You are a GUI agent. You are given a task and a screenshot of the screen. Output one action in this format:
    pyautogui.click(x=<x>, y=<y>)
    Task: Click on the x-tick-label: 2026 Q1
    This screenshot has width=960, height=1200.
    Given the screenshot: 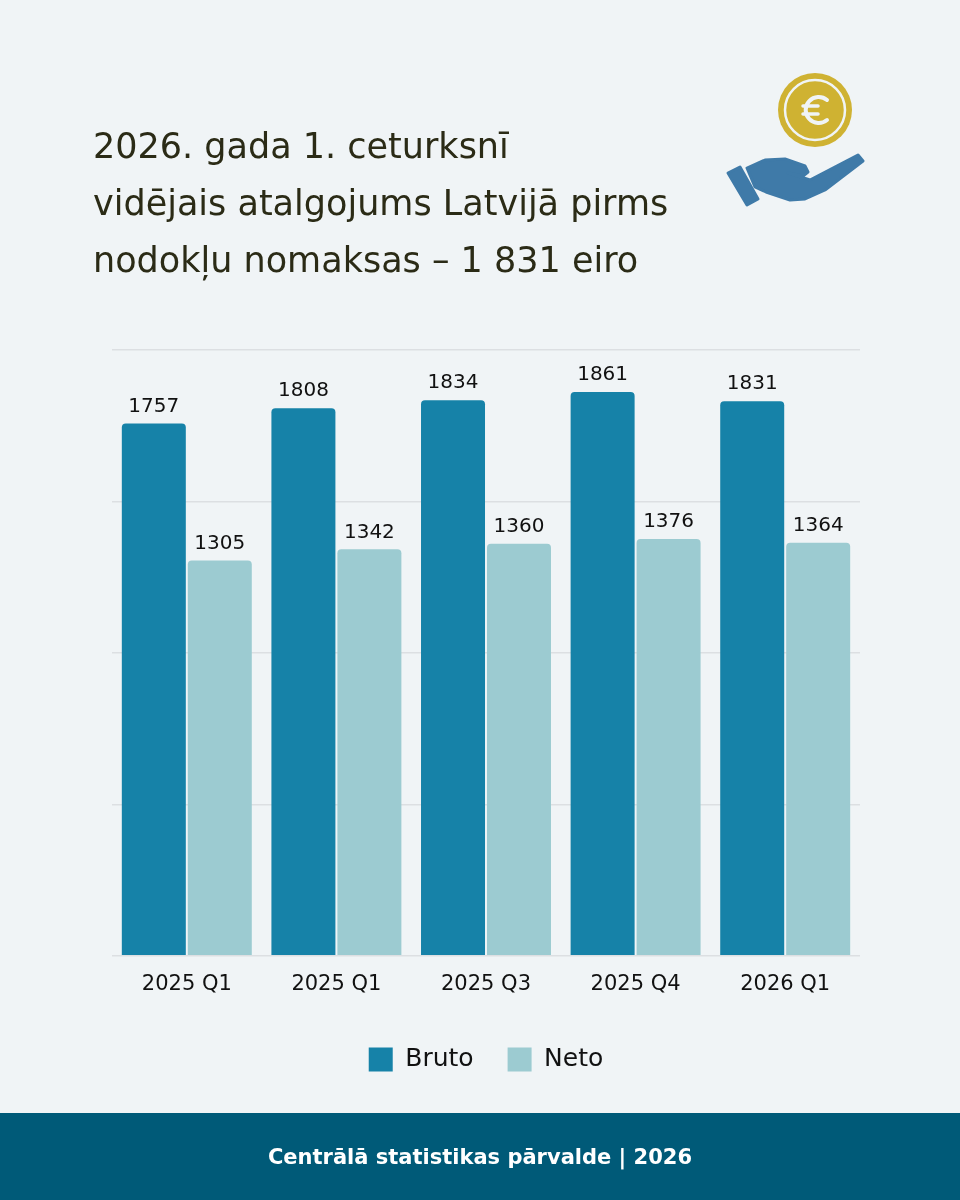 What is the action you would take?
    pyautogui.click(x=785, y=982)
    